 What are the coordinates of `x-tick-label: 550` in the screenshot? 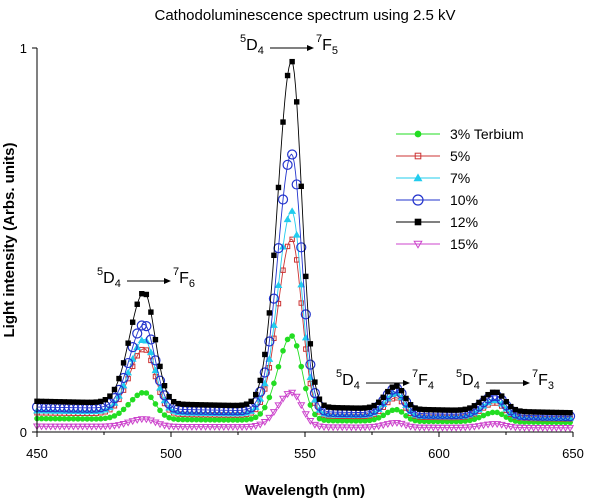 It's located at (305, 453).